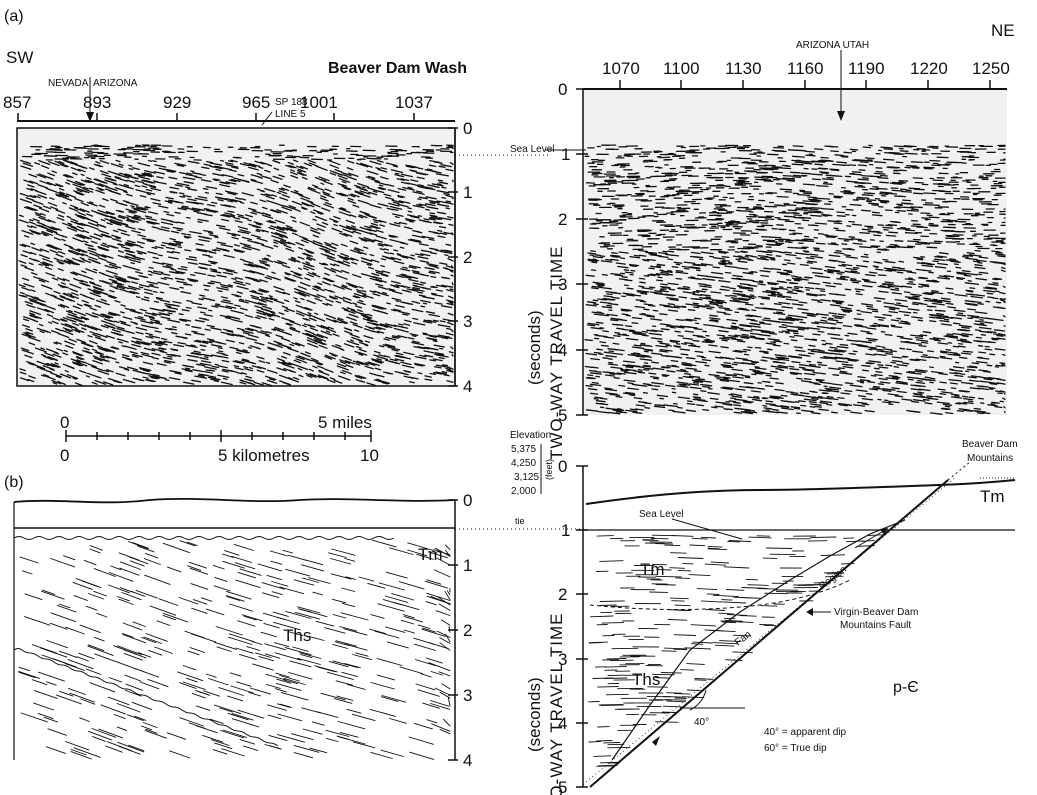 The height and width of the screenshot is (795, 1037). Describe the element at coordinates (523, 491) in the screenshot. I see `elevation-2000: 2,000` at that location.